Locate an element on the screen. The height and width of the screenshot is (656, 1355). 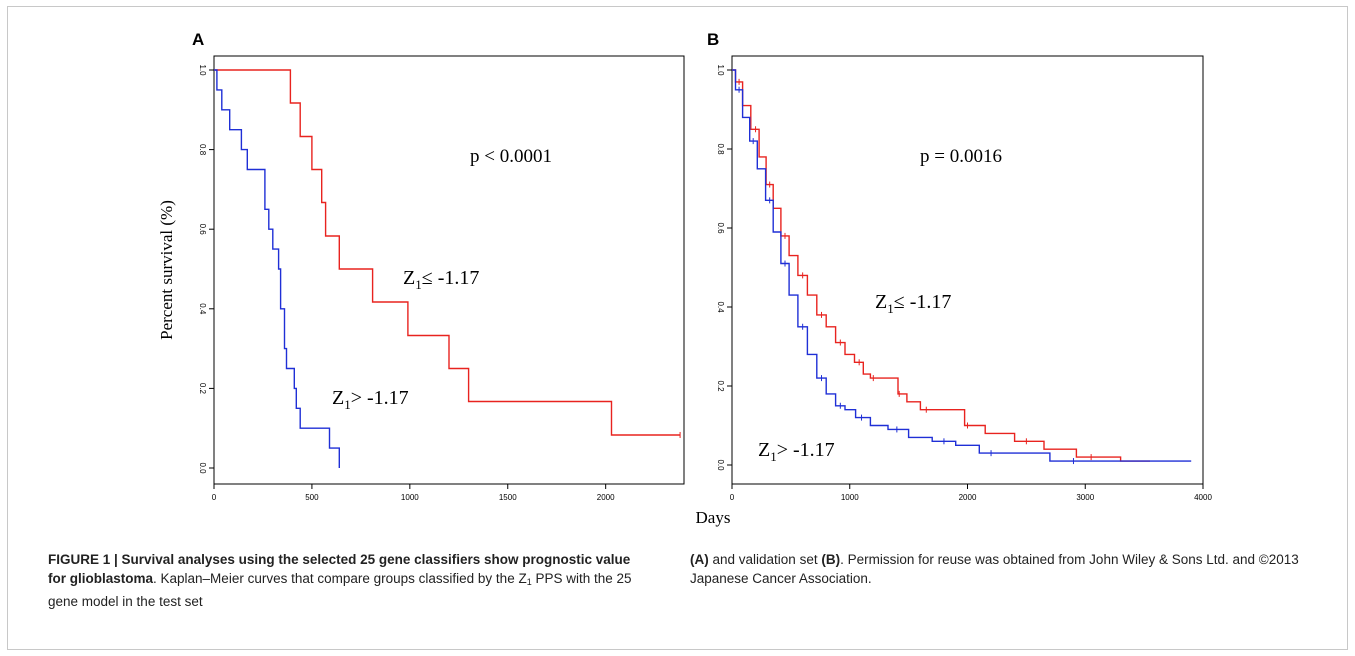
caption-ref-b: (B) is located at coordinates (831, 559).